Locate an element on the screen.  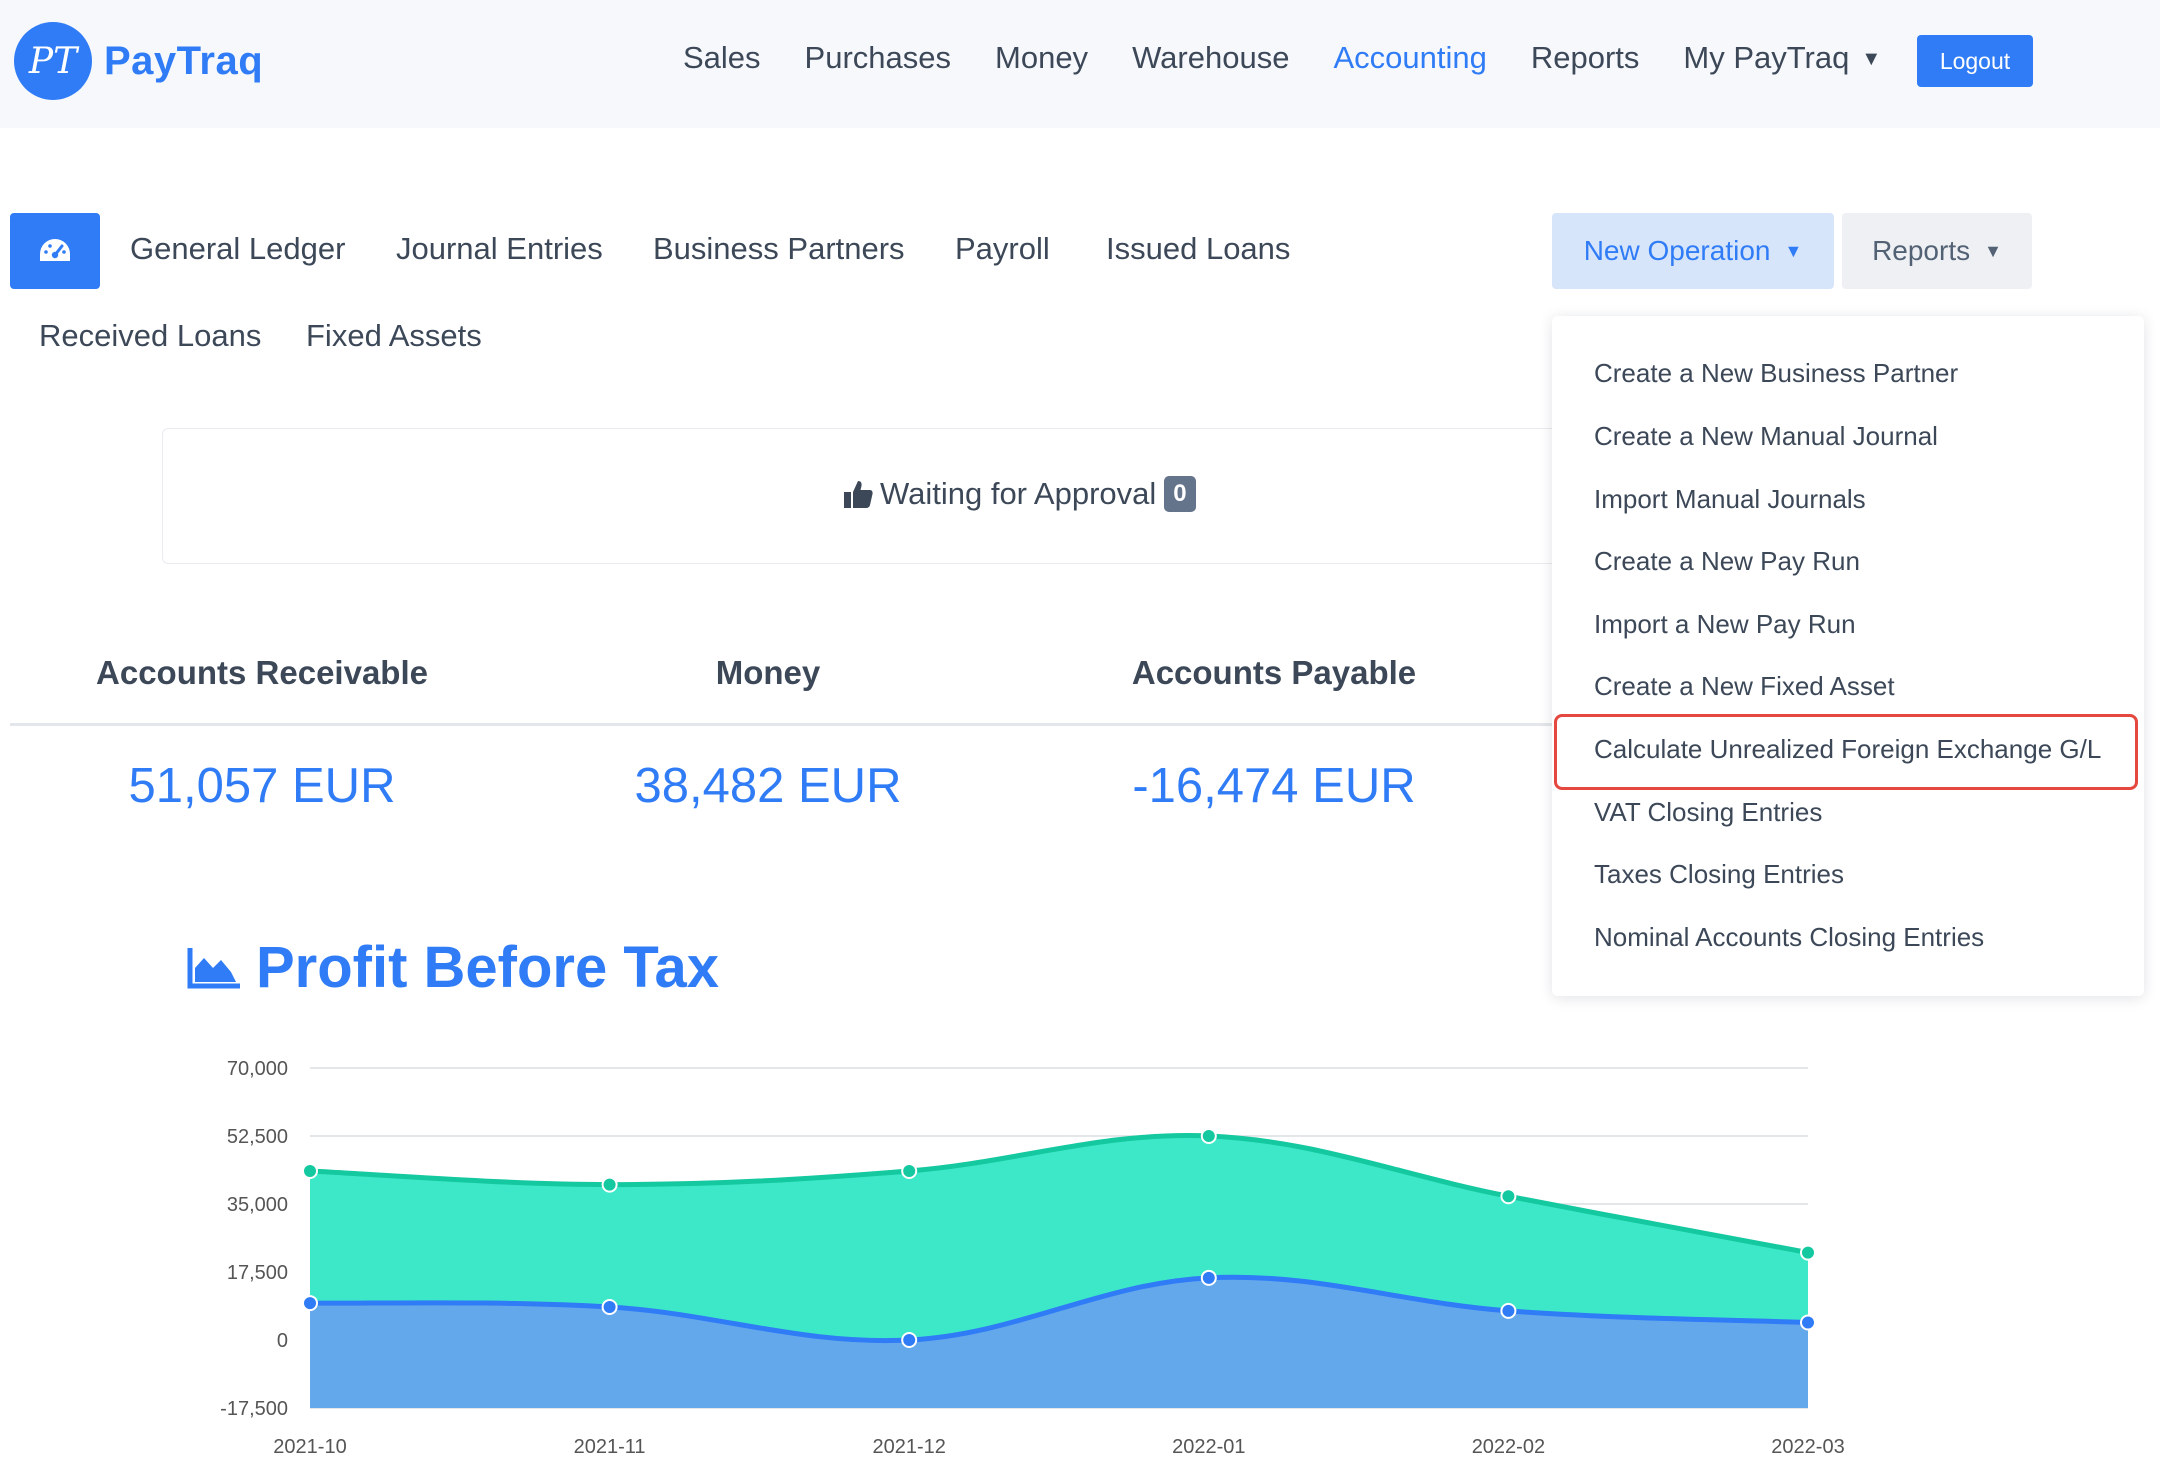
chart-title: Profit Before Tax is located at coordinates (452, 967).